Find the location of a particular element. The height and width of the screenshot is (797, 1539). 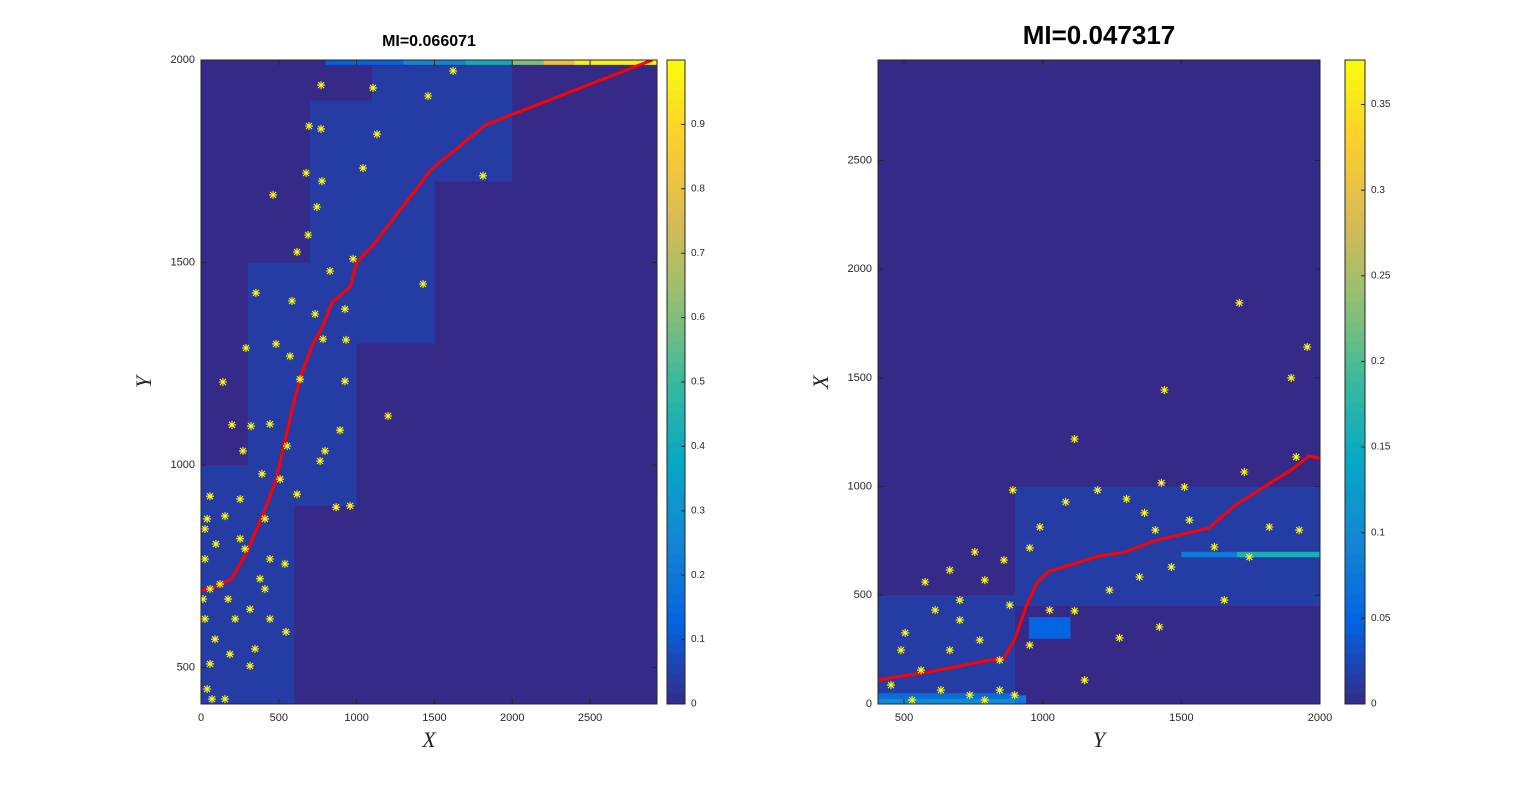

colorbar-tick-label: 0.25 is located at coordinates (1381, 275).